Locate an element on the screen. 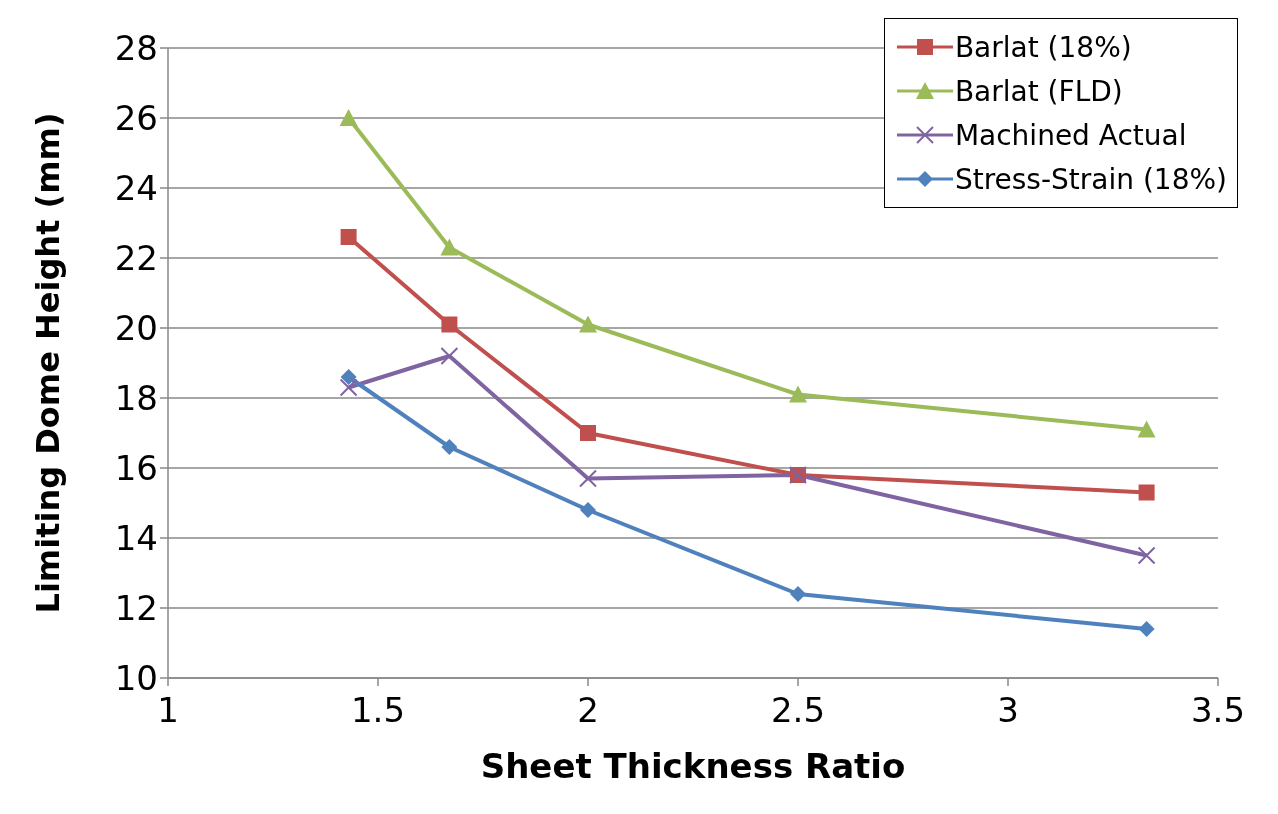  y-tick-label: 20 is located at coordinates (136, 328).